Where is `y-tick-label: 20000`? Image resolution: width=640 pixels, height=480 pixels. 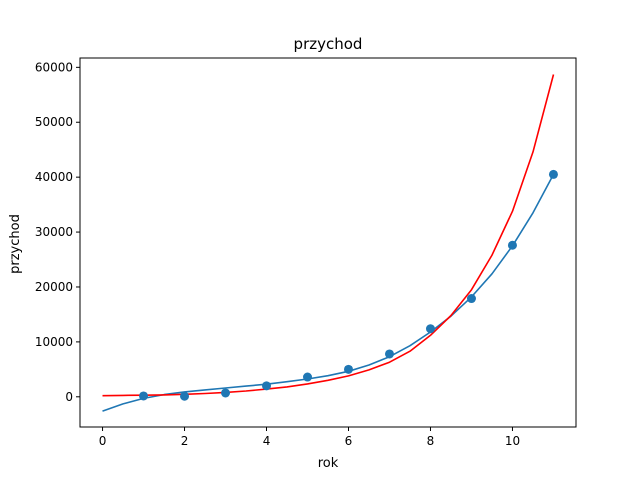 y-tick-label: 20000 is located at coordinates (54, 287).